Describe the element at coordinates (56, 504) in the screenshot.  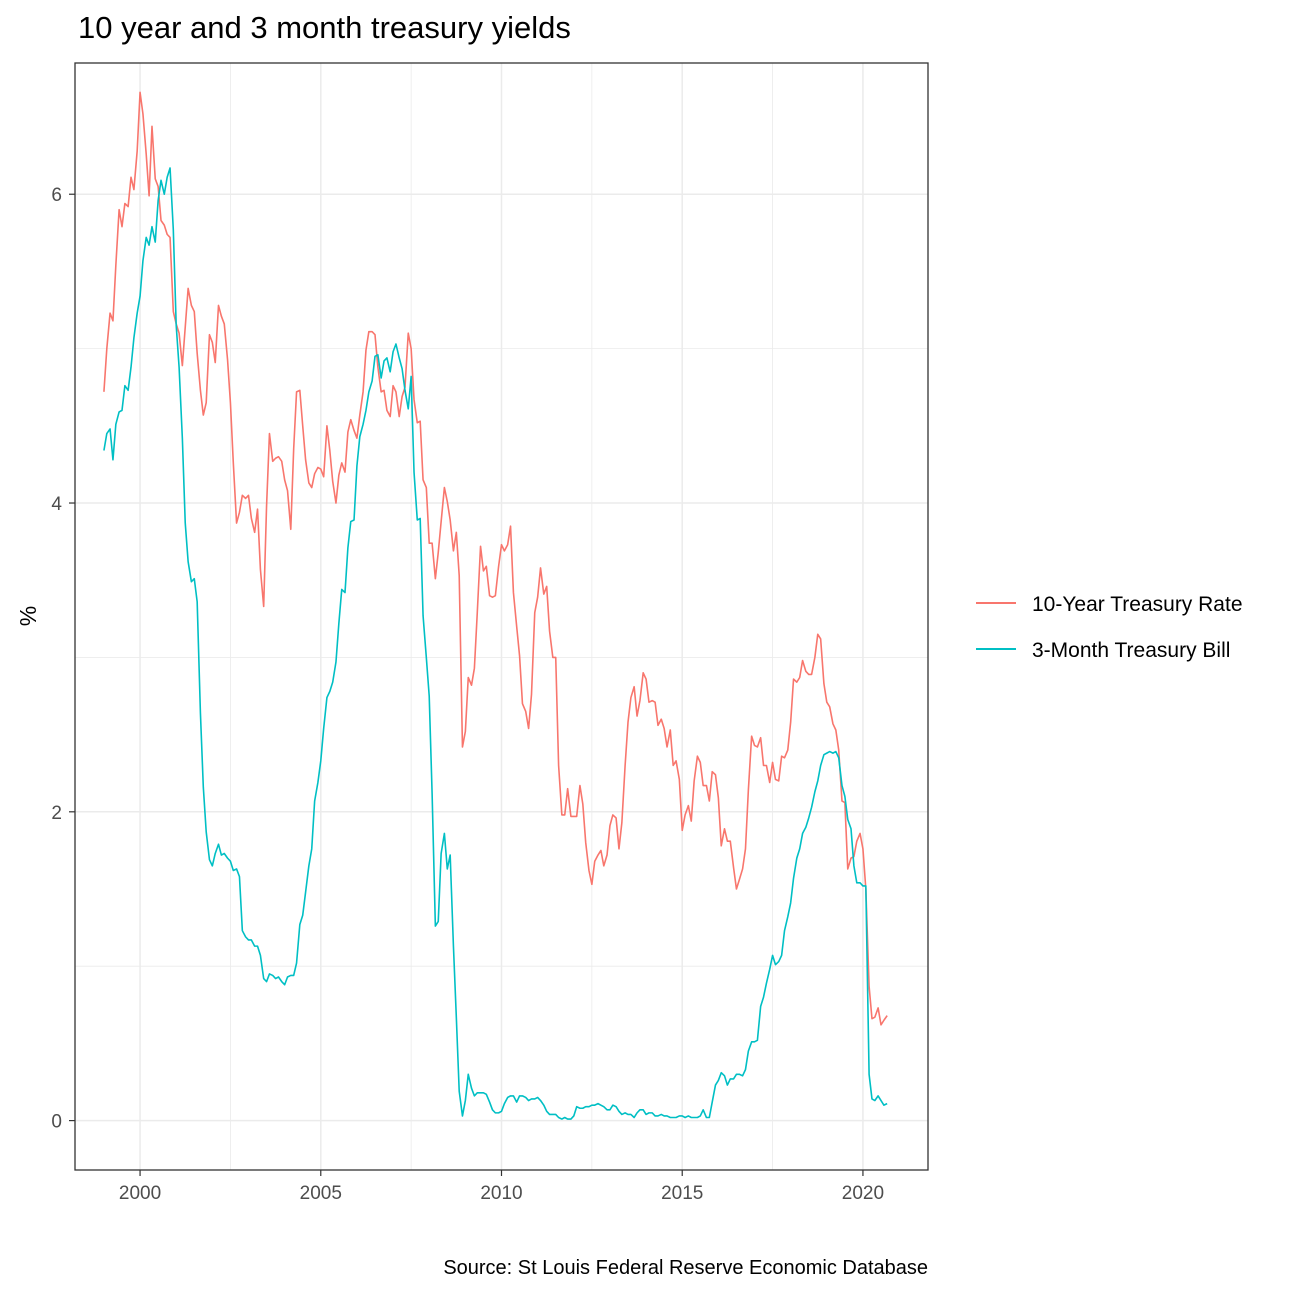
I see `y-tick-label: 4` at that location.